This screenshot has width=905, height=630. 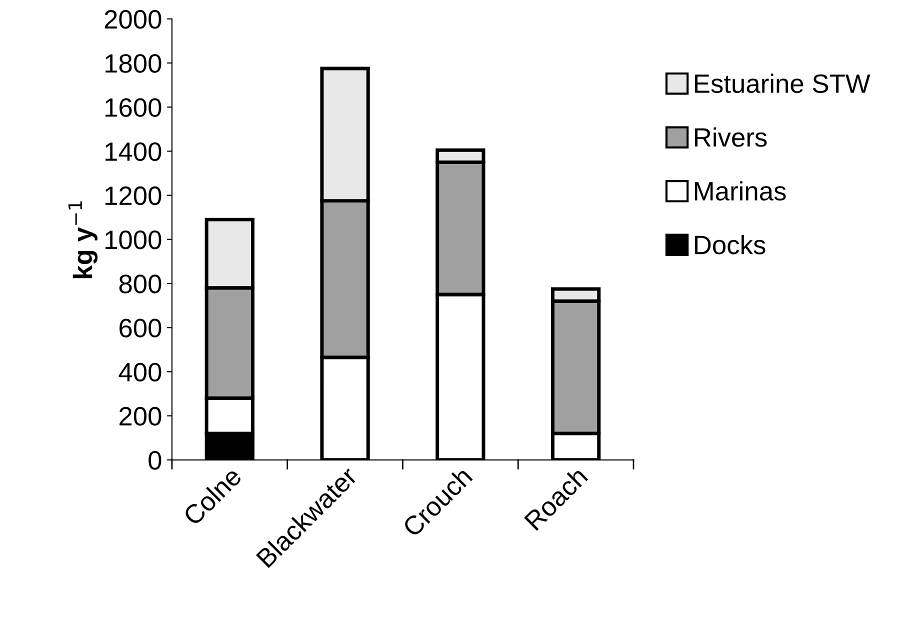 What do you see at coordinates (134, 240) in the screenshot?
I see `y-tick-label: 1000` at bounding box center [134, 240].